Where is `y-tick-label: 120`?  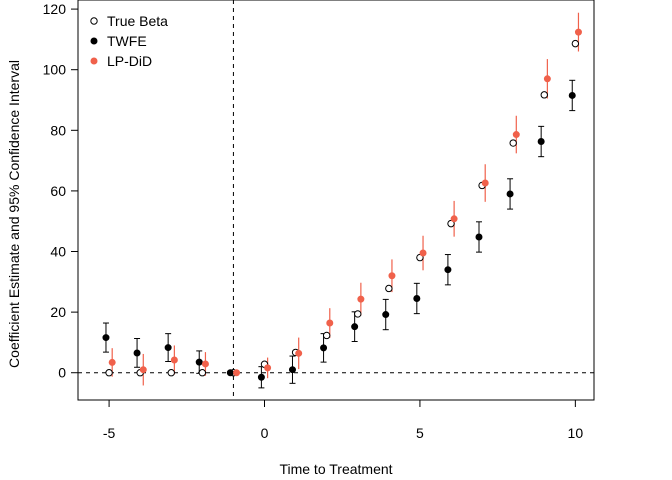
y-tick-label: 120 is located at coordinates (55, 9).